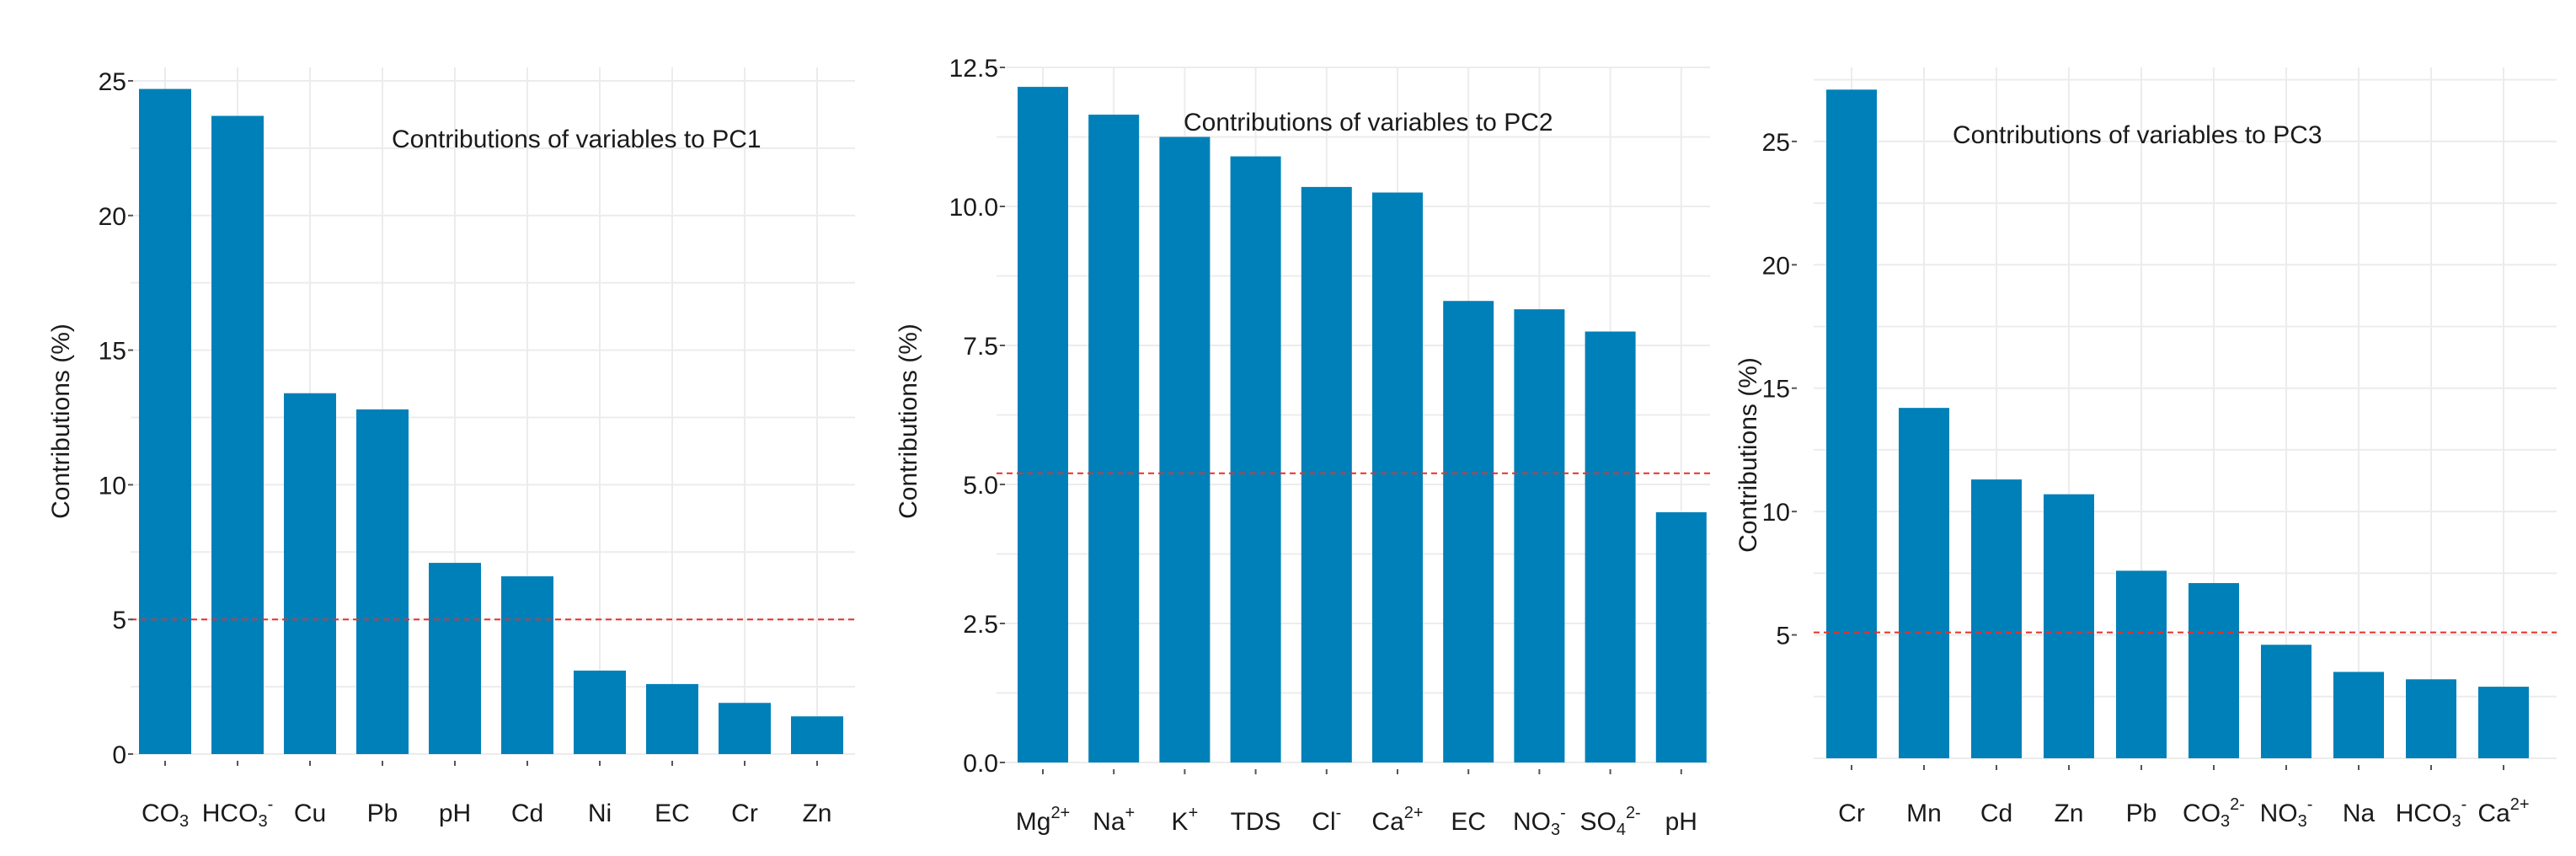 This screenshot has width=2576, height=856. Describe the element at coordinates (1114, 820) in the screenshot. I see `x-tick-label: Na+` at that location.